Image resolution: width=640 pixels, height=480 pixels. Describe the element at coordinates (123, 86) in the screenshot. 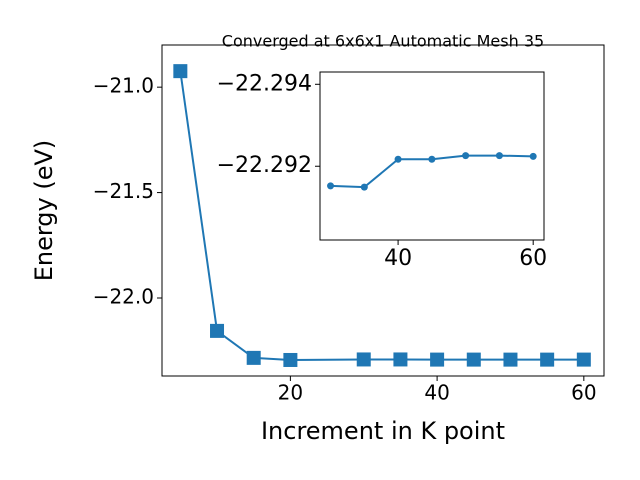

I see `y-tick-label: −21.0` at that location.